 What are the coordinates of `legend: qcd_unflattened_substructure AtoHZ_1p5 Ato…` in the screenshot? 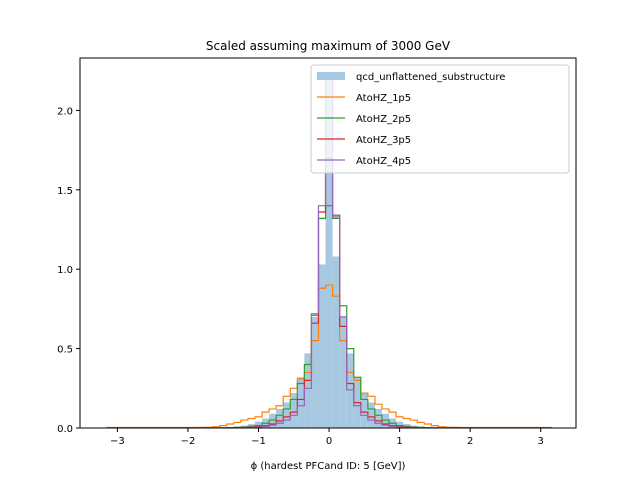 It's located at (440, 119).